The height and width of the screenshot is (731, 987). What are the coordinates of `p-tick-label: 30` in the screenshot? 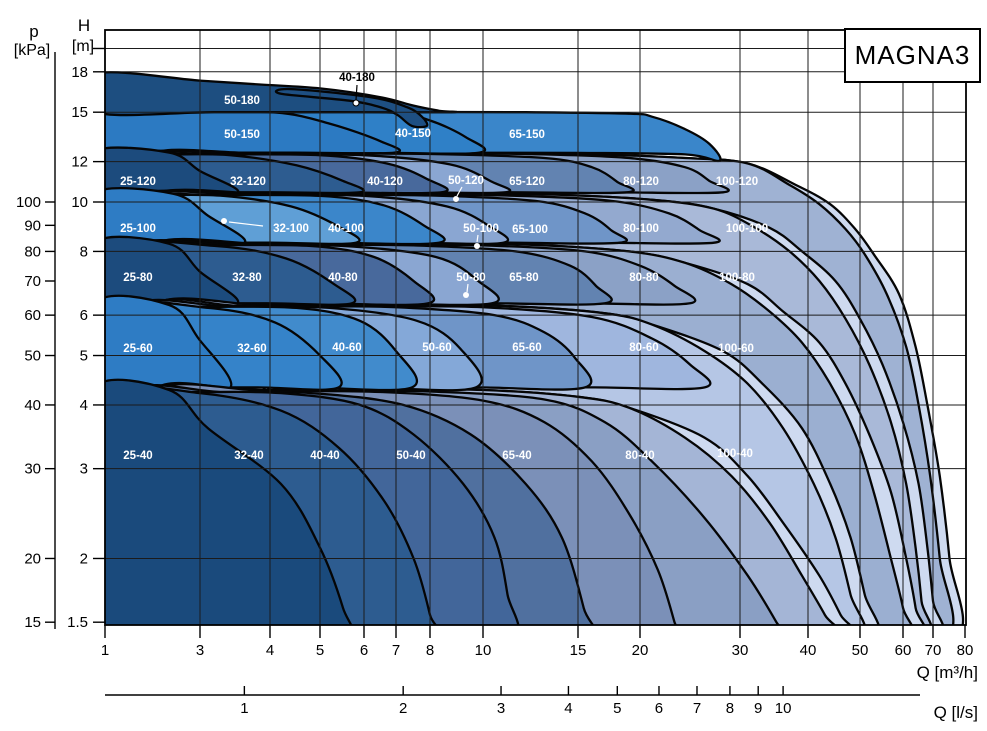 It's located at (32, 469).